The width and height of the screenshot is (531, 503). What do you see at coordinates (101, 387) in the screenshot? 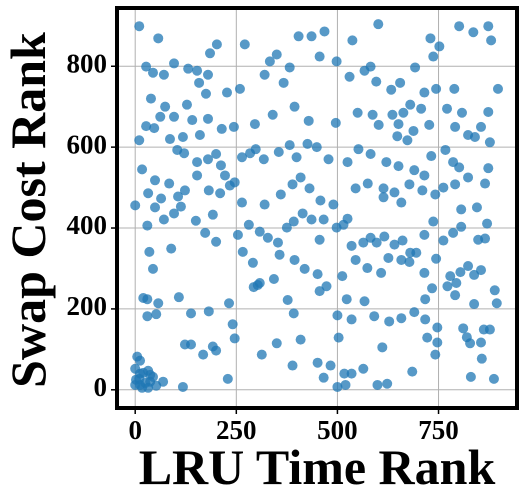
I see `y-tick-label: 0` at bounding box center [101, 387].